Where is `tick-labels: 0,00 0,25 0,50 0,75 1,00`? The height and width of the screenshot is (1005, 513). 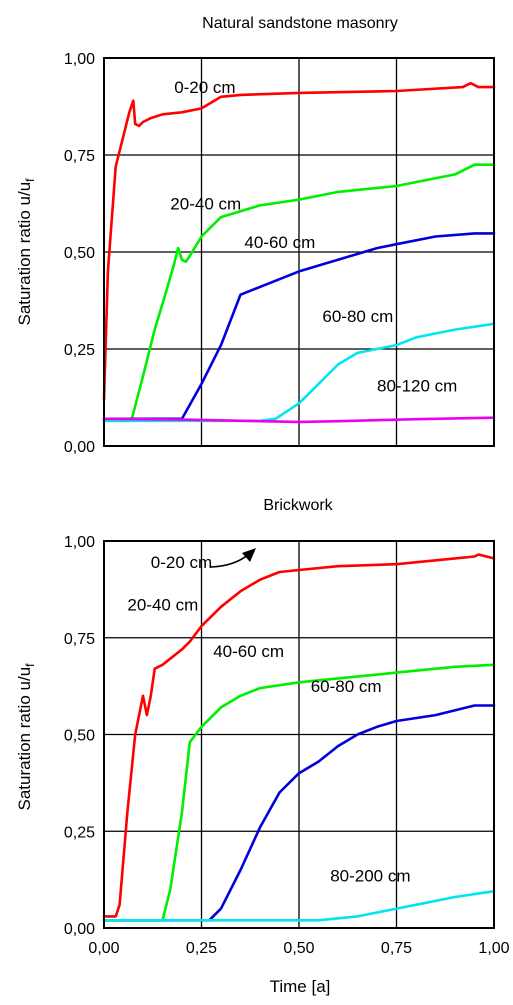 tick-labels: 0,00 0,25 0,50 0,75 1,00 is located at coordinates (79, 253).